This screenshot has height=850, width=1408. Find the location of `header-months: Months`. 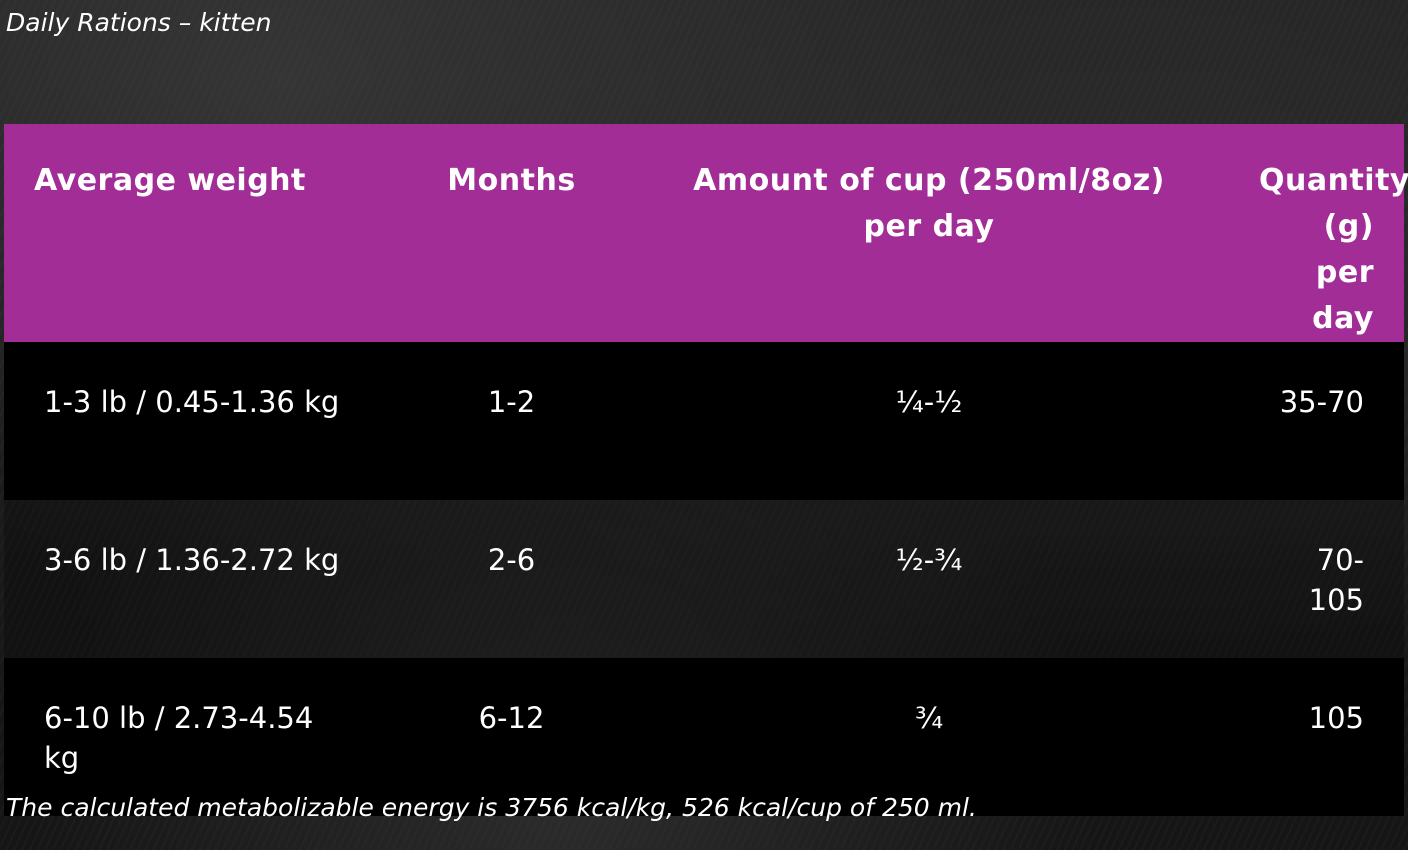

header-months: Months is located at coordinates (511, 233).